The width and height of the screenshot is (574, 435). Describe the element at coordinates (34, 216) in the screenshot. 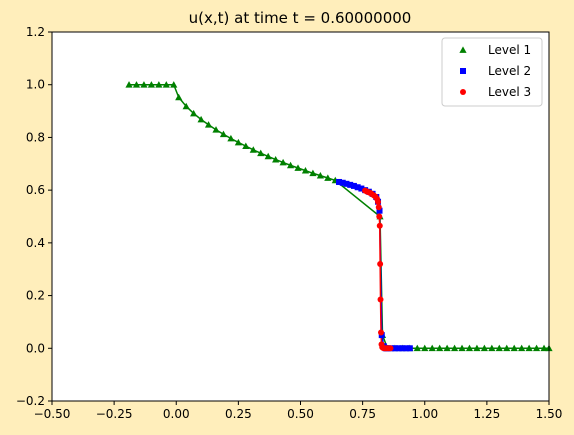

I see `y-axis: −0.2 0.0 0.2 0.4 0.6 0.8 1.0 1.2` at that location.